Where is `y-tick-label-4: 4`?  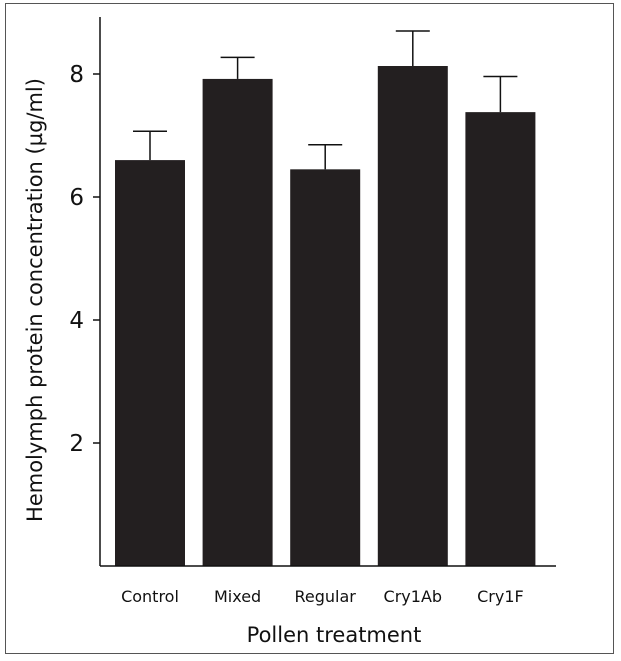
y-tick-label-4: 4 is located at coordinates (76, 321).